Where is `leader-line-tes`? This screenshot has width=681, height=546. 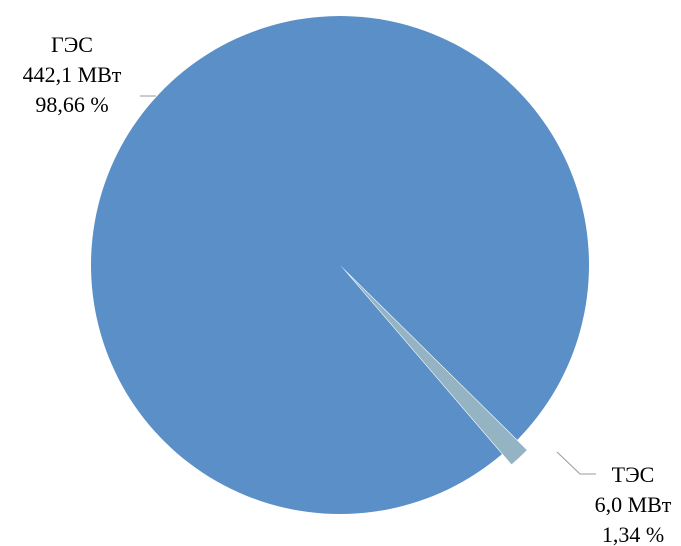
leader-line-tes is located at coordinates (576, 463).